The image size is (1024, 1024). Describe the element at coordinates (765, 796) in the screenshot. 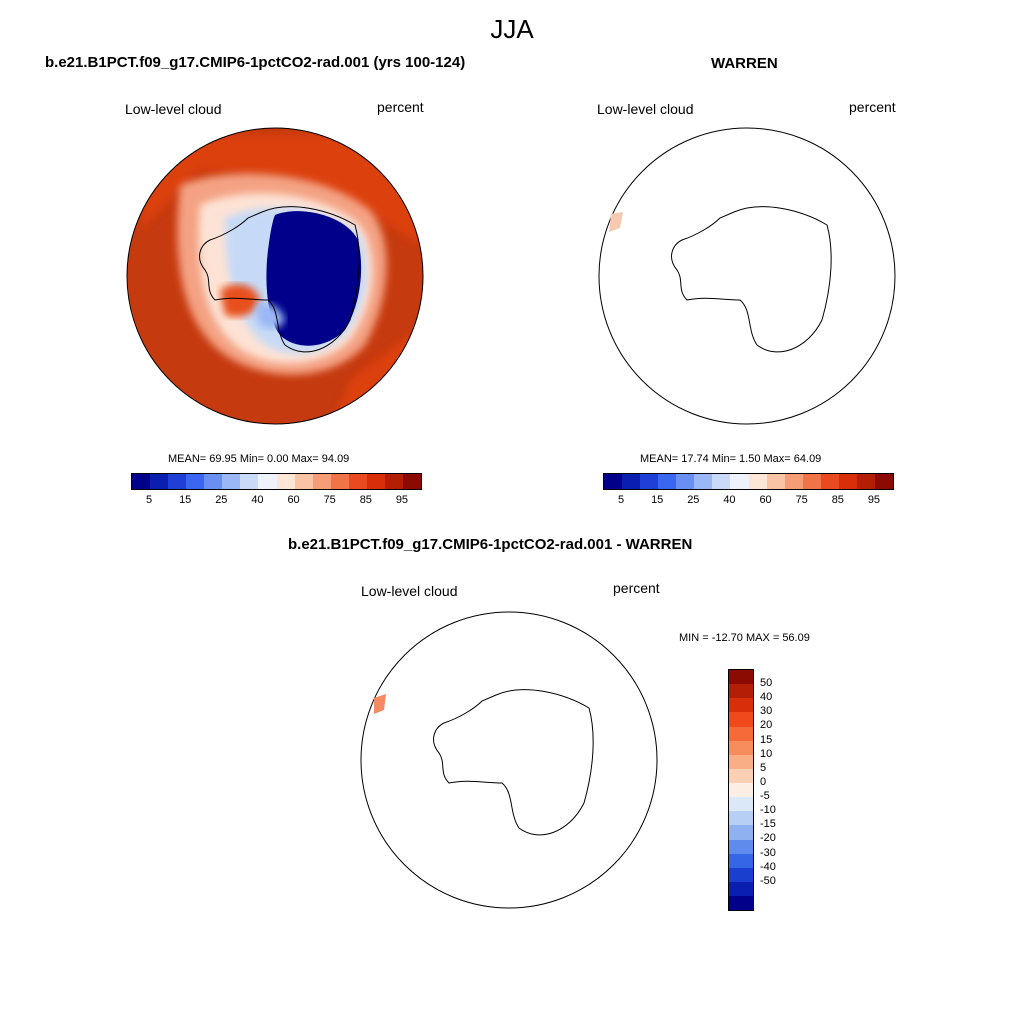

I see `diff-colorbar-tick-label: -5` at that location.